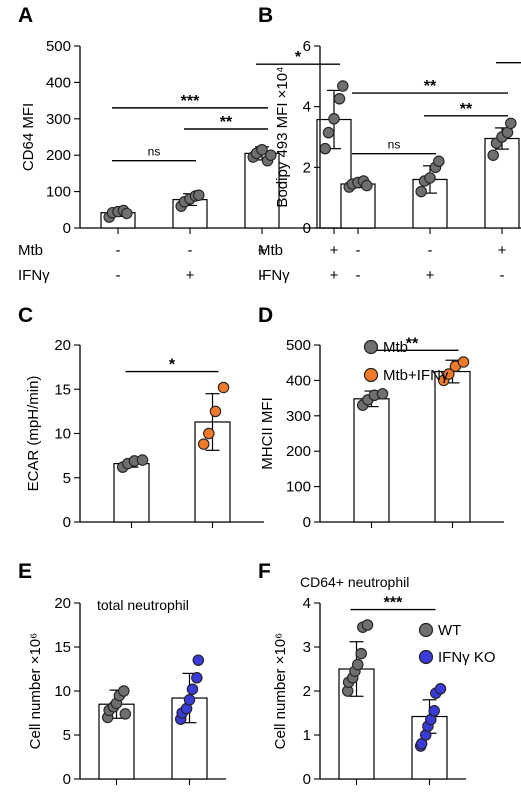 This screenshot has width=521, height=795. I want to click on panel-f-letter: F, so click(264, 571).